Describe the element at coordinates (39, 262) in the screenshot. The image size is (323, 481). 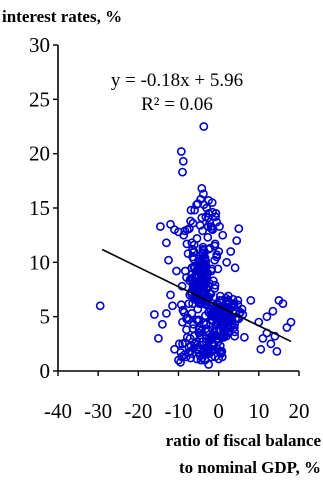
I see `y-tick-label: 10` at that location.